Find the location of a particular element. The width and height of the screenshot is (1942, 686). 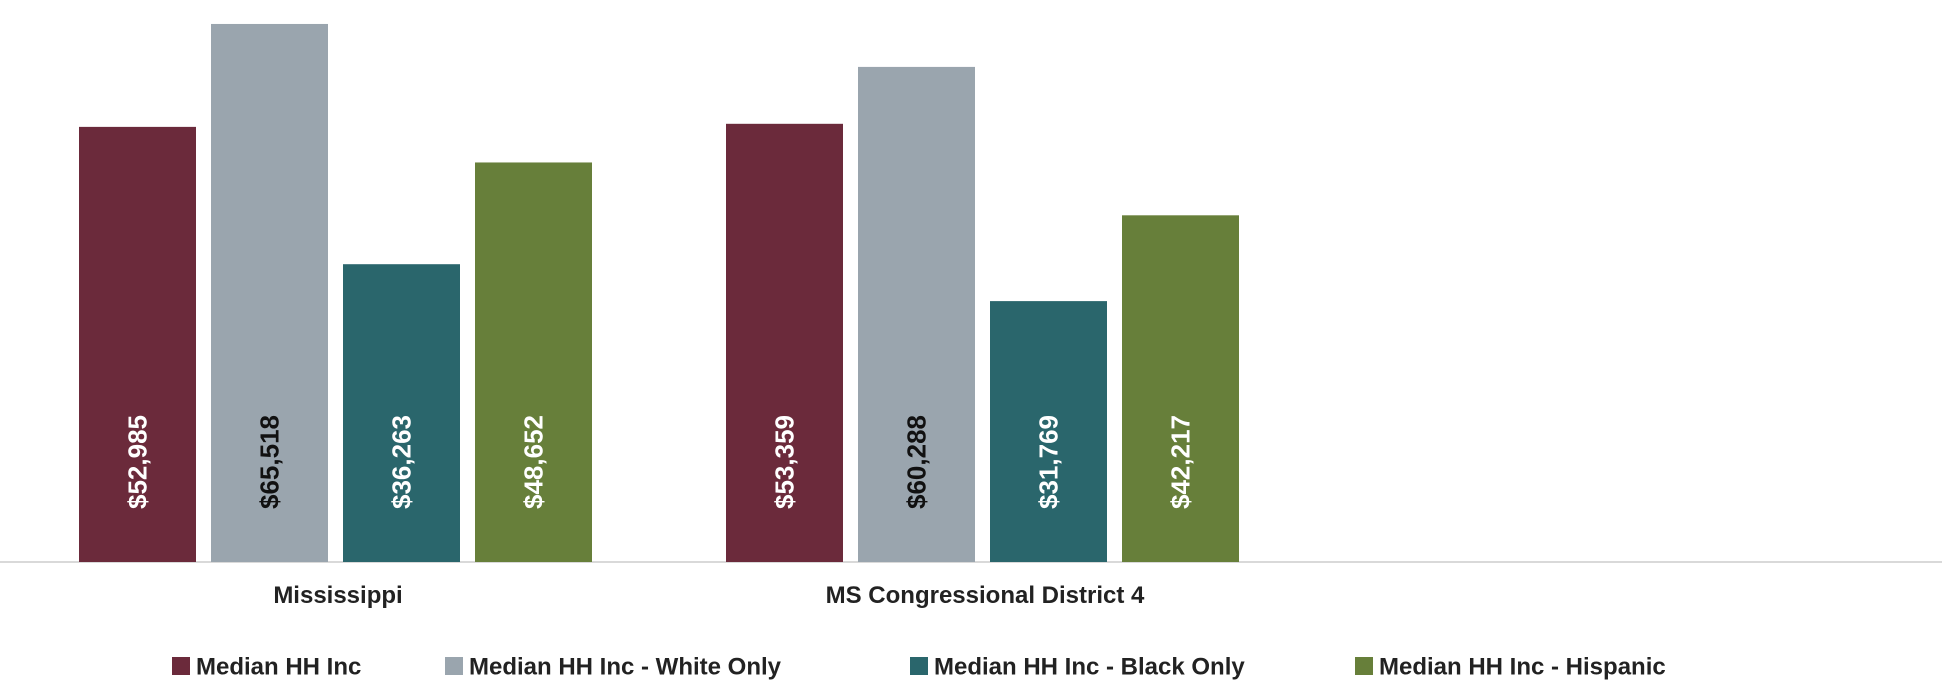

data-label-1-2: $31,769 is located at coordinates (1049, 462).